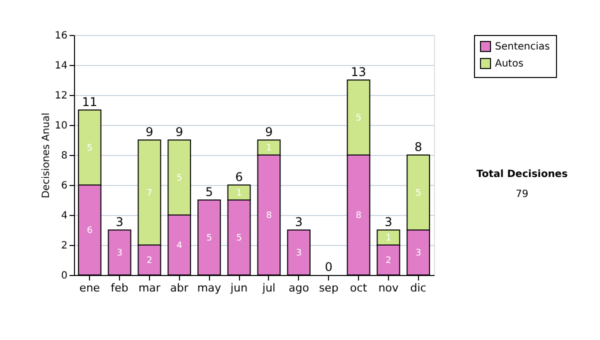  Describe the element at coordinates (359, 288) in the screenshot. I see `x-tick-label: oct` at that location.